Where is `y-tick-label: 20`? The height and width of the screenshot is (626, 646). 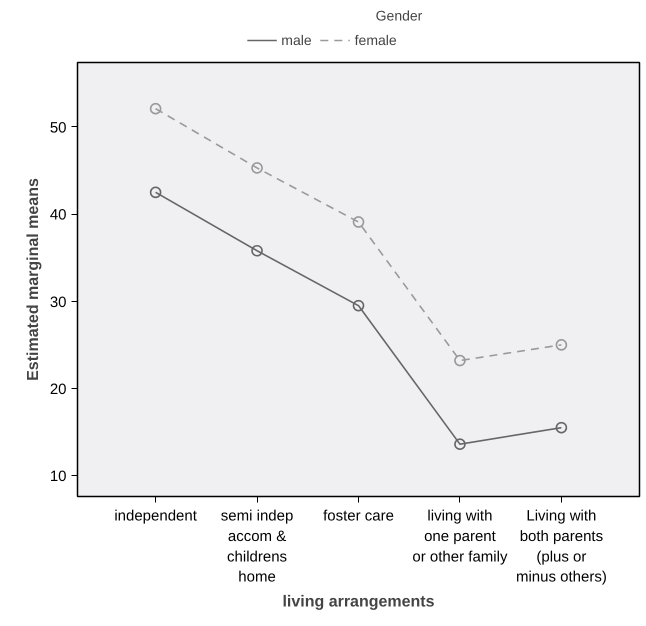 y-tick-label: 20 is located at coordinates (58, 389).